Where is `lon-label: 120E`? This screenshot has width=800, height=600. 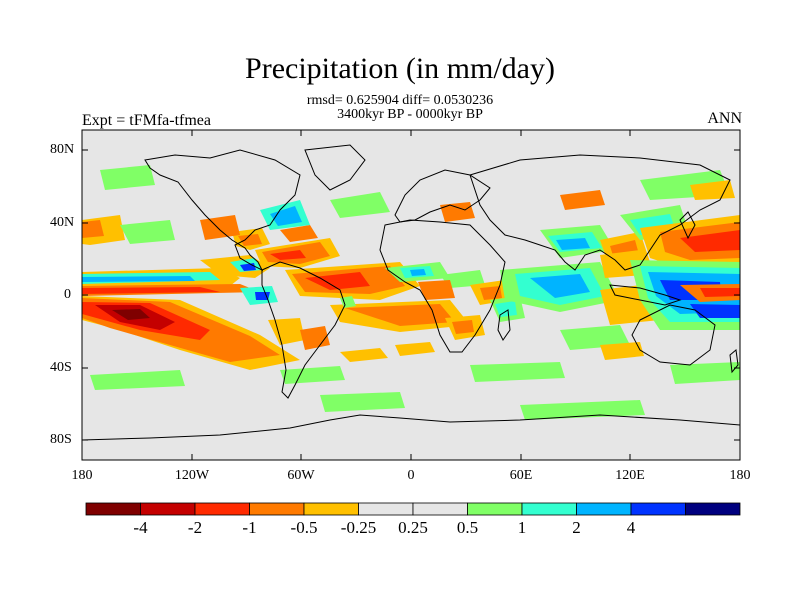
lon-label: 120E is located at coordinates (630, 475).